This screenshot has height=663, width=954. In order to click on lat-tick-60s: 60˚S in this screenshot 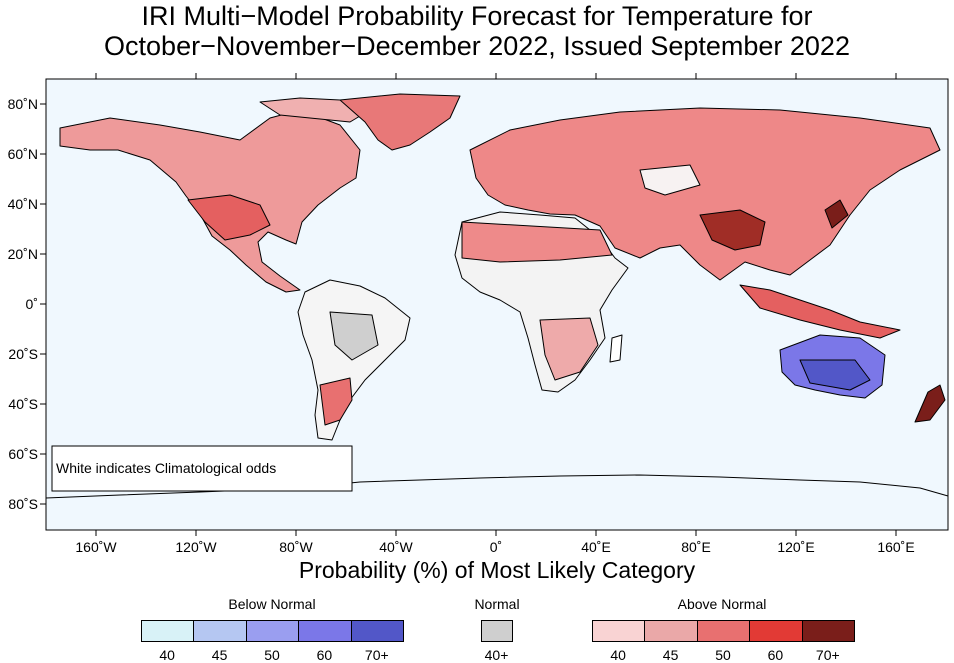, I will do `click(27, 454)`.